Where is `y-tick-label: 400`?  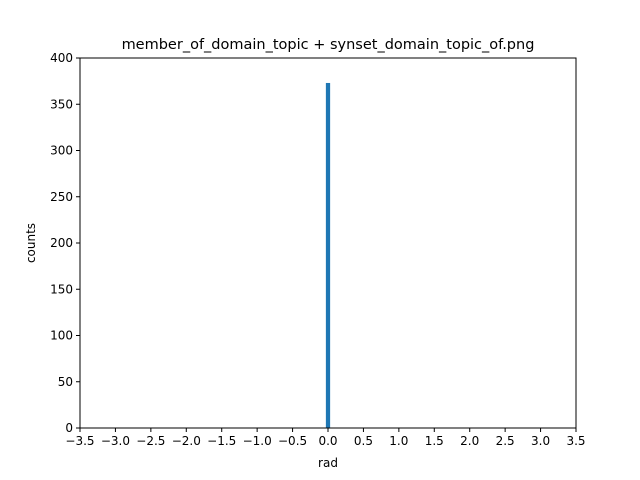 y-tick-label: 400 is located at coordinates (61, 58).